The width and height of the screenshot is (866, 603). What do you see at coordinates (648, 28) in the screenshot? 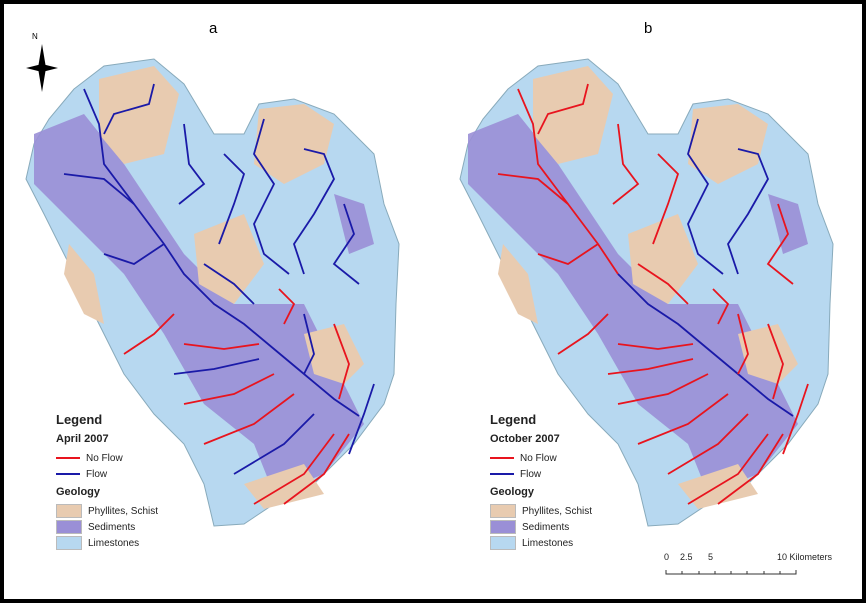
I see `panel-label-b: b` at bounding box center [648, 28].